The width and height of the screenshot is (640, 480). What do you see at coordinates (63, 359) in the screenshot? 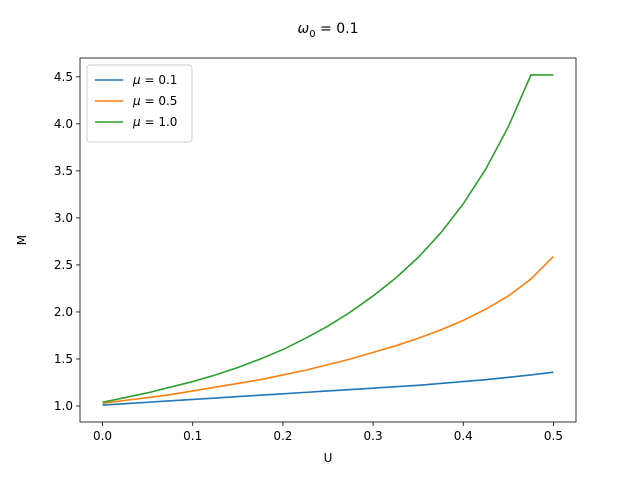
I see `y-tick-label: 1.5` at bounding box center [63, 359].